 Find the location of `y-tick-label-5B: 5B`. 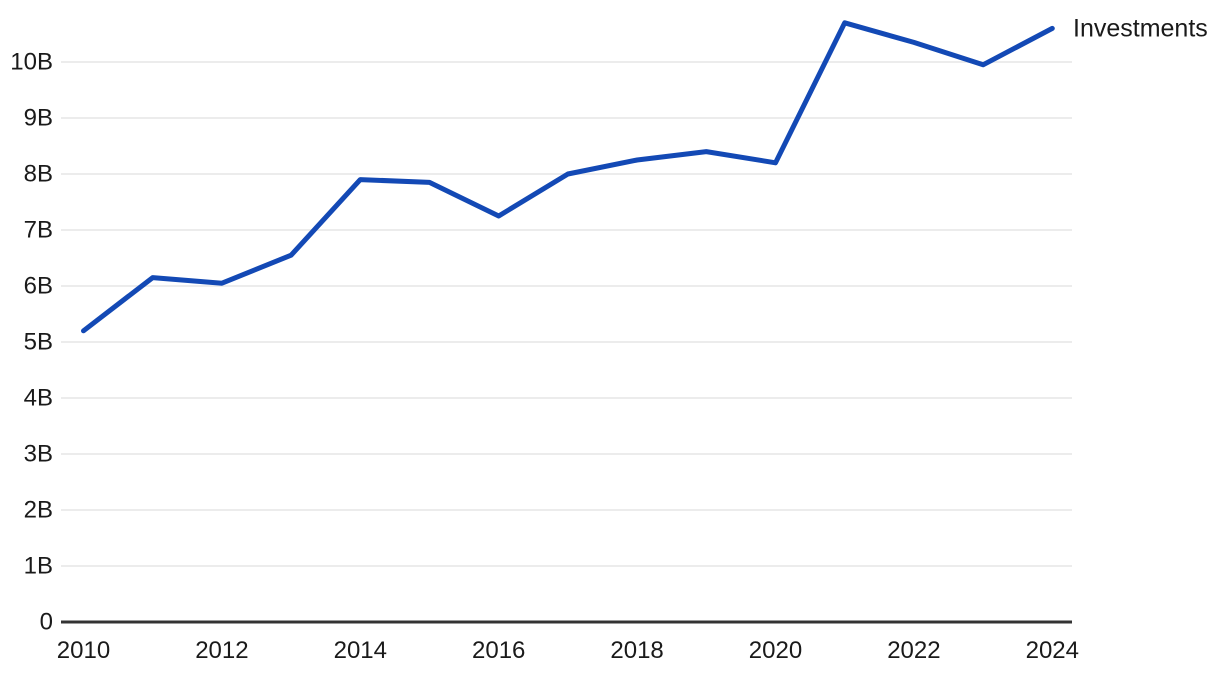

y-tick-label-5B: 5B is located at coordinates (38, 342).